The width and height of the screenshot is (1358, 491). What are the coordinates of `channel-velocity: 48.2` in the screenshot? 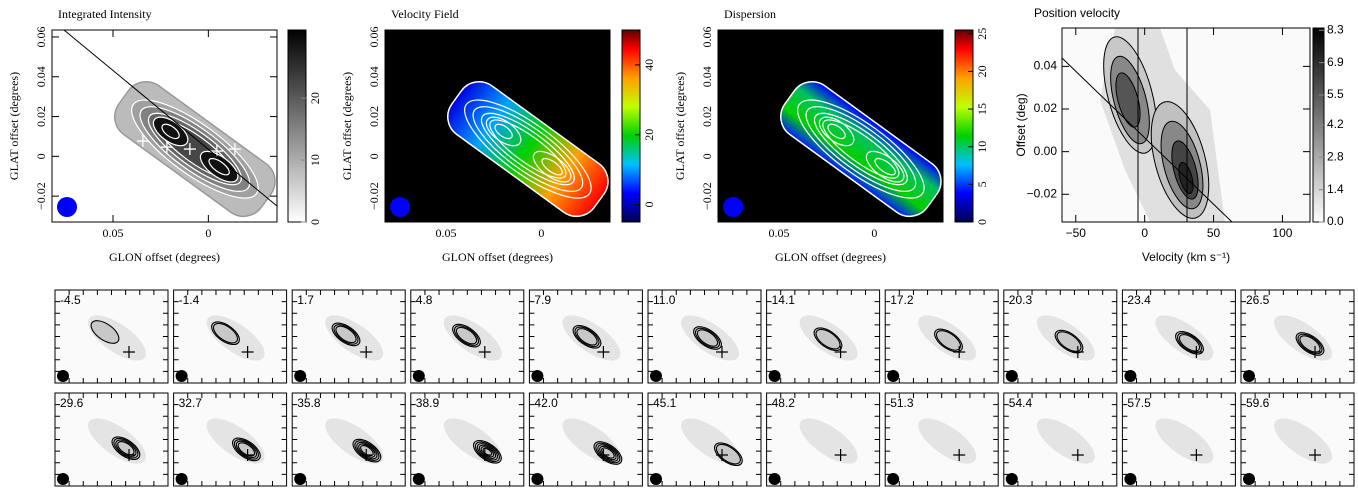 It's located at (784, 403).